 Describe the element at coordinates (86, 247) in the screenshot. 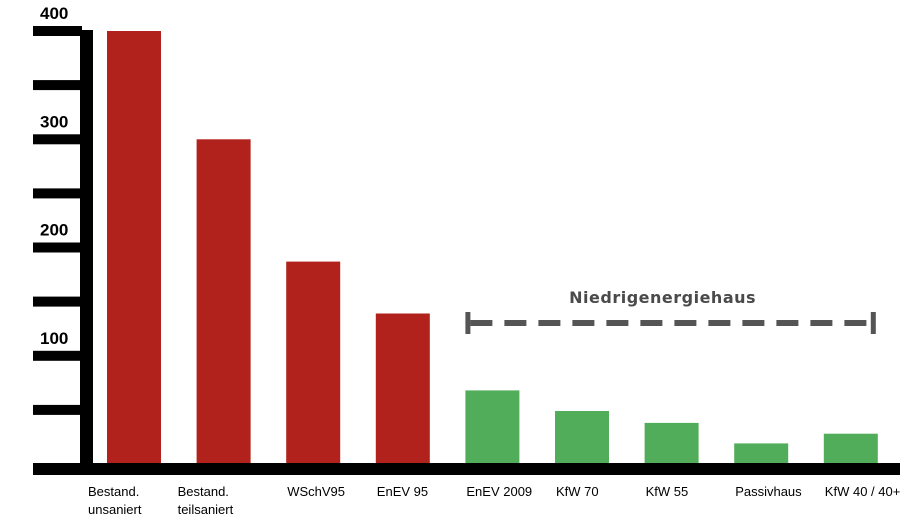

I see `y-axis-line` at that location.